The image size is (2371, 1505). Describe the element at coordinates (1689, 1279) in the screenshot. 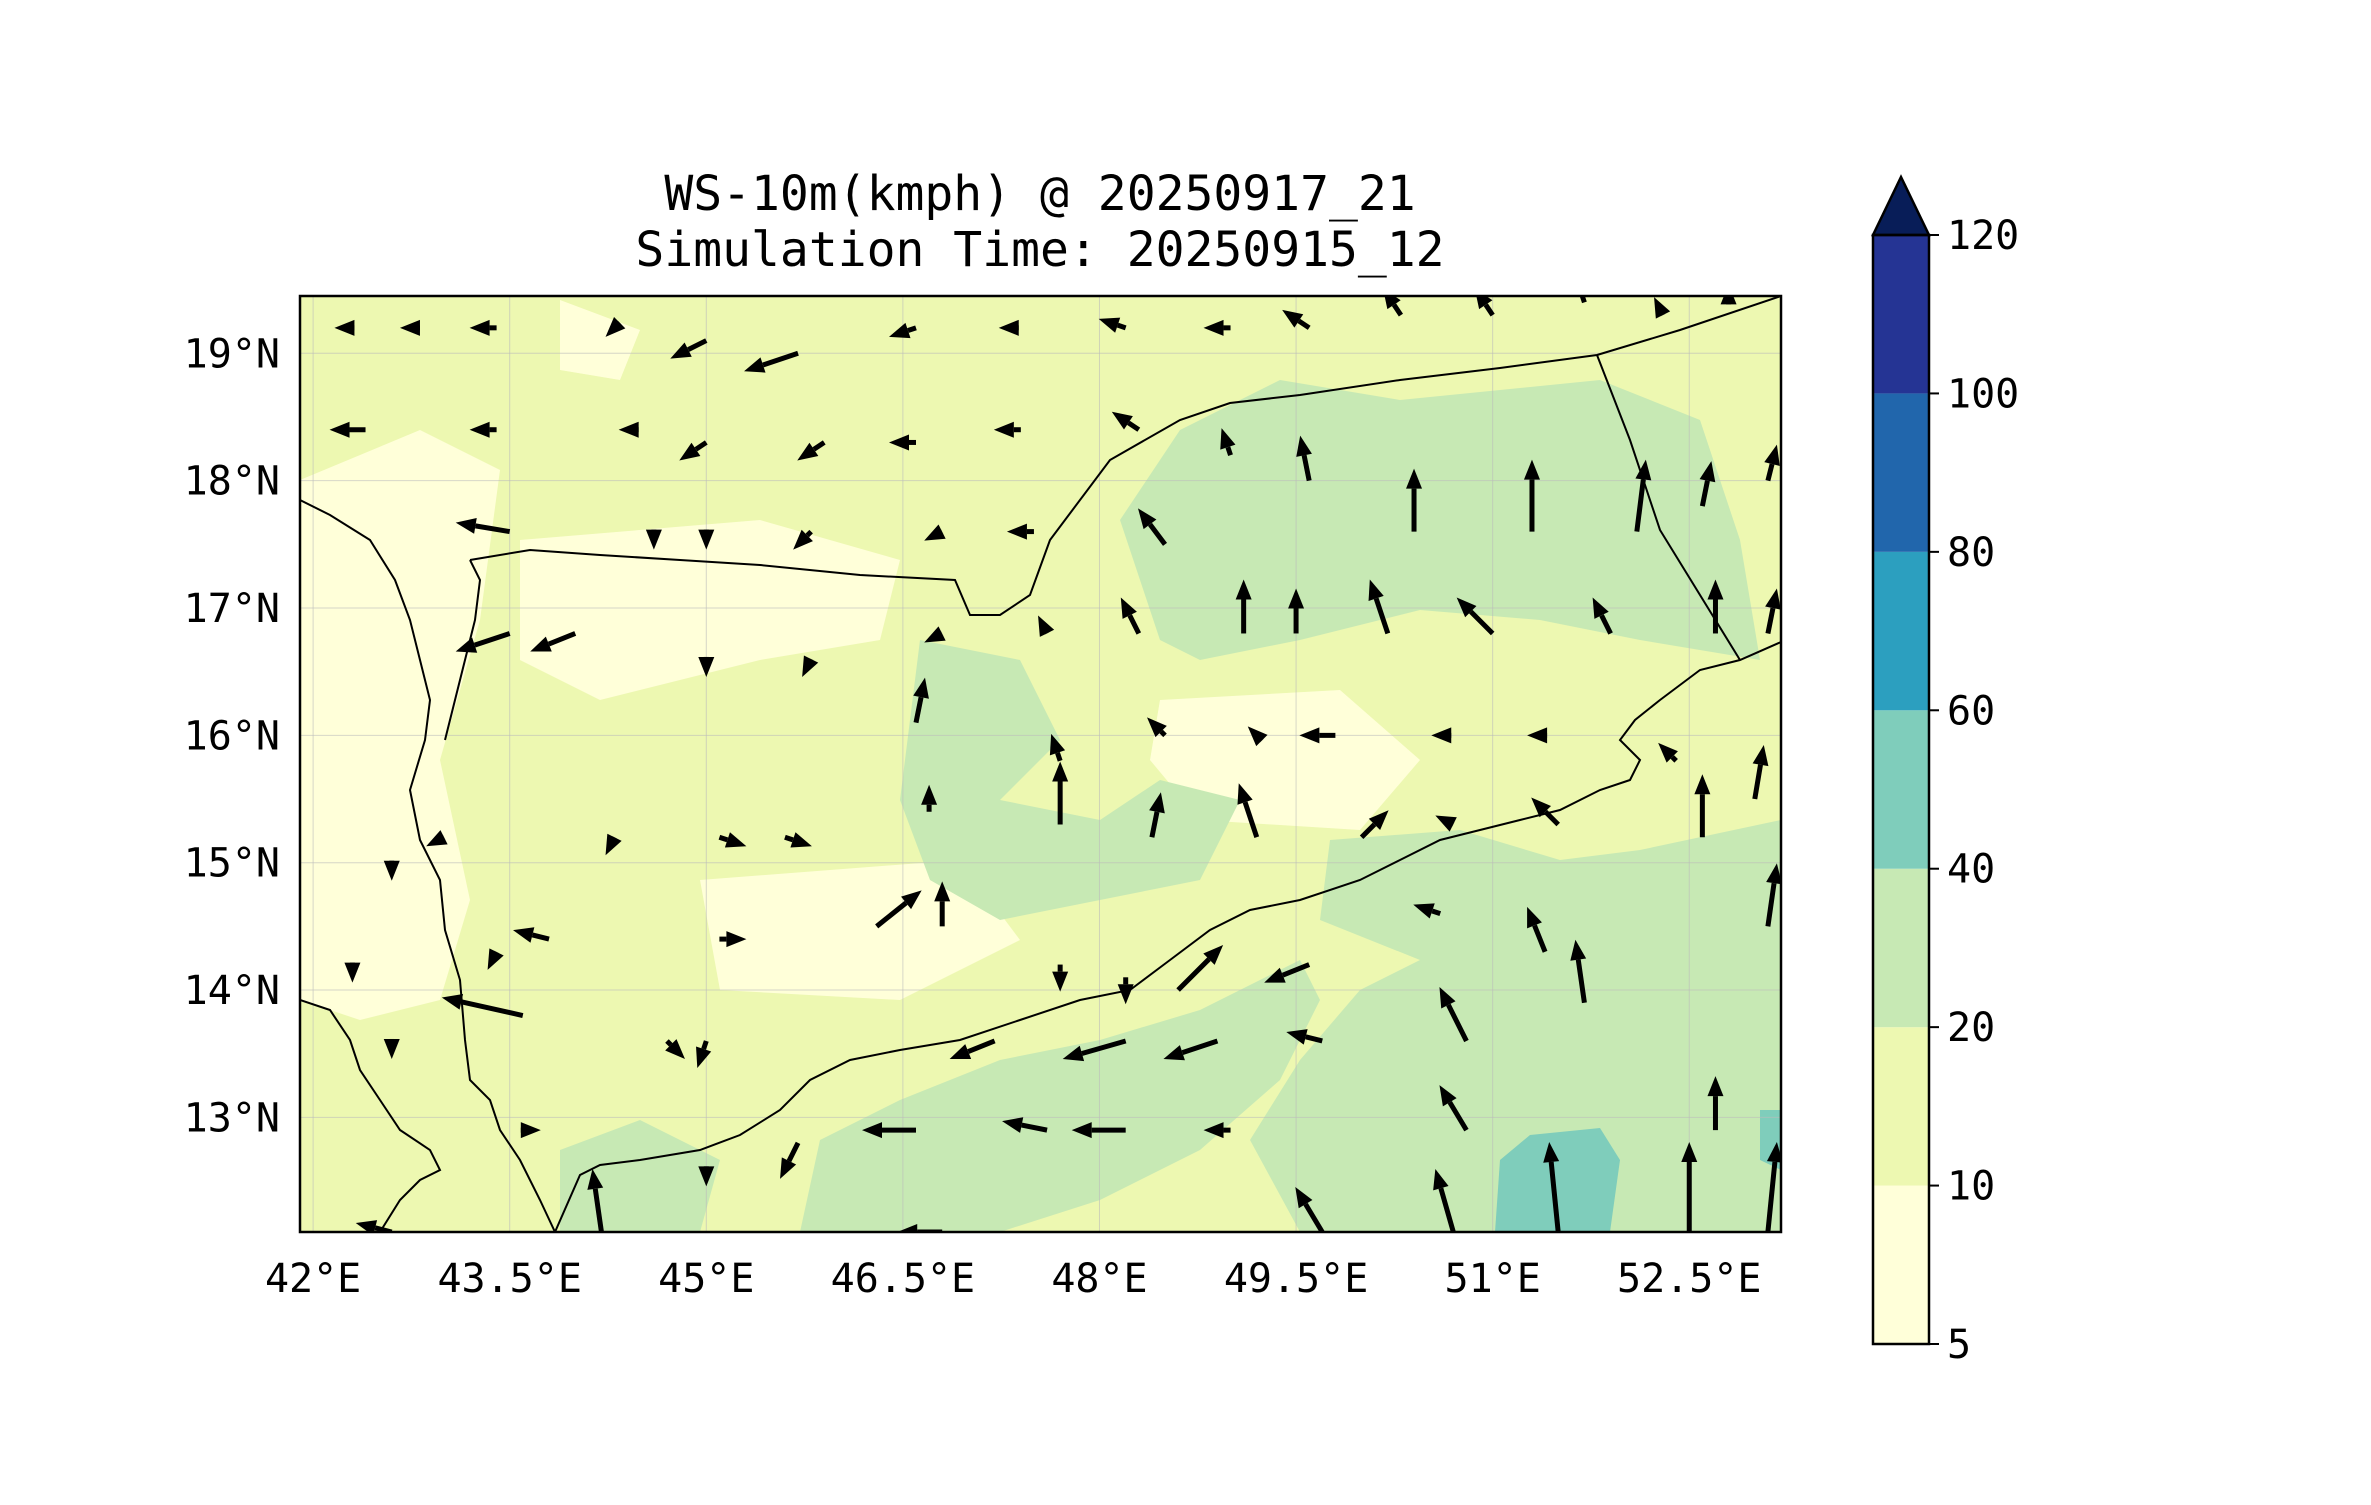

I see `x-tick-label: 52.5°E` at that location.